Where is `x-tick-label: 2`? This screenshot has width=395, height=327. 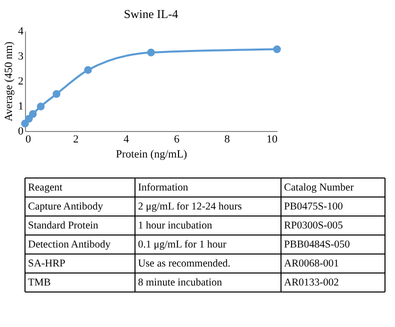
x-tick-label: 2 is located at coordinates (76, 140).